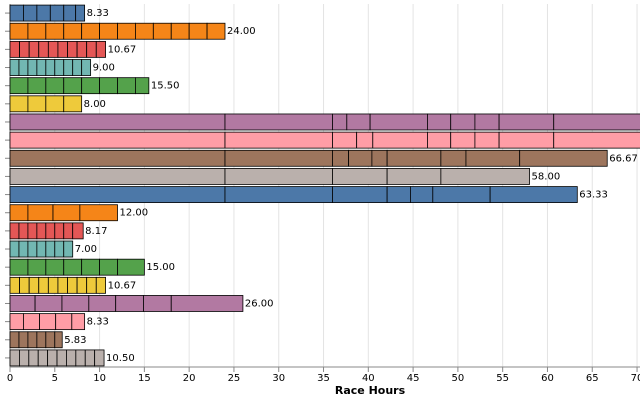  What do you see at coordinates (413, 378) in the screenshot?
I see `x-tick-label: 45` at bounding box center [413, 378].